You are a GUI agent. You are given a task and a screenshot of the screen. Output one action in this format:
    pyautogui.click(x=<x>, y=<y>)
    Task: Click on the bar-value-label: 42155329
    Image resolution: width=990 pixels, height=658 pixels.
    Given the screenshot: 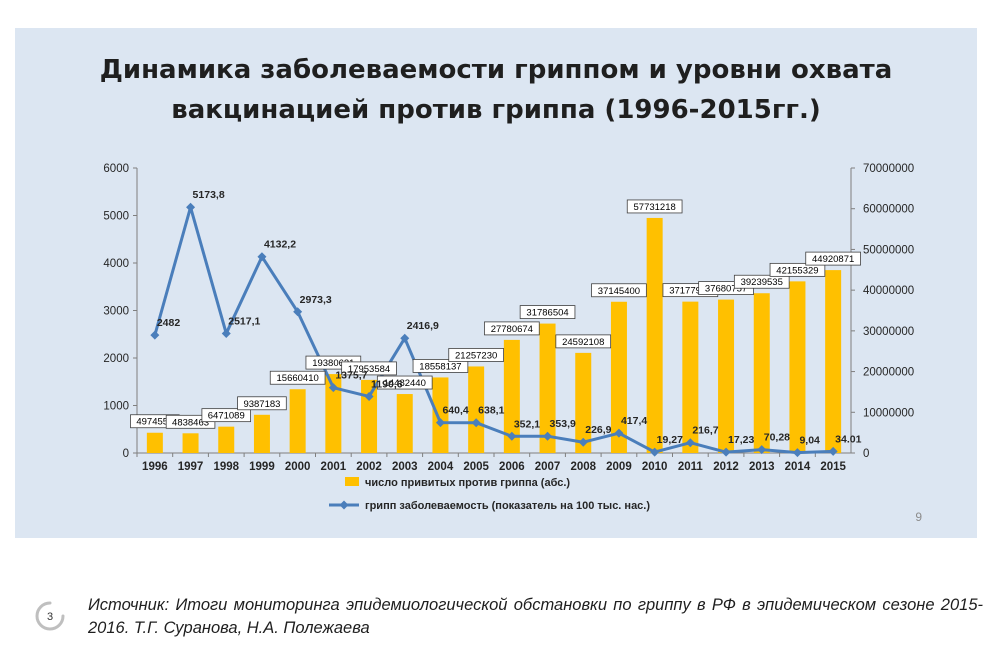 What is the action you would take?
    pyautogui.click(x=797, y=270)
    